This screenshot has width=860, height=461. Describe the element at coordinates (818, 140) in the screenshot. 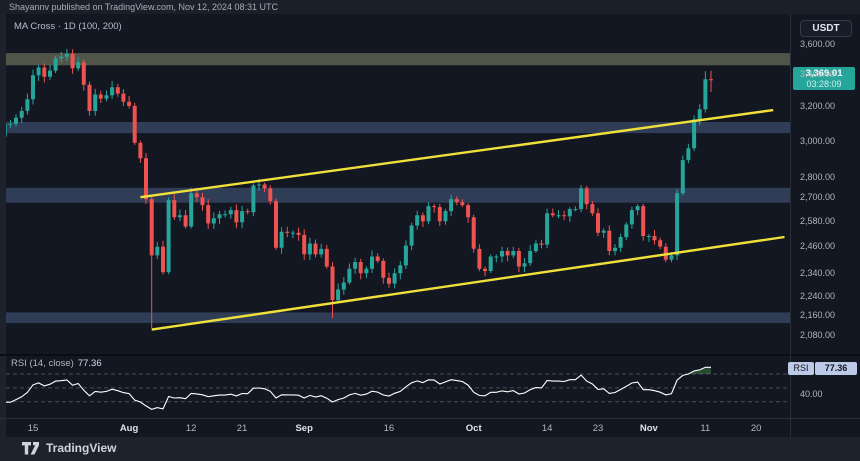

I see `price-tick: 3,000.00` at that location.